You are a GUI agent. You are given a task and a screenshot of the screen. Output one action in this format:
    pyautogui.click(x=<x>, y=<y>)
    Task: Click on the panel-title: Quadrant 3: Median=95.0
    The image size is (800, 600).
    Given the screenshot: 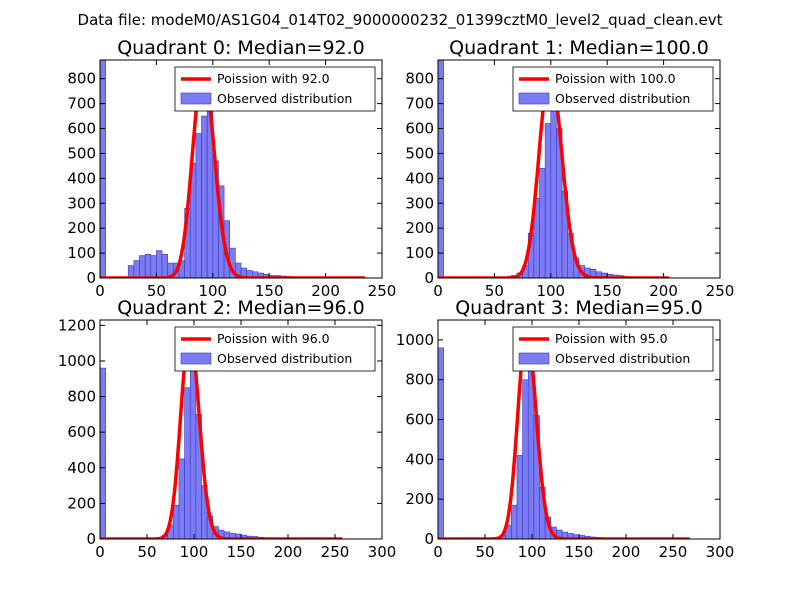 What is the action you would take?
    pyautogui.click(x=579, y=308)
    